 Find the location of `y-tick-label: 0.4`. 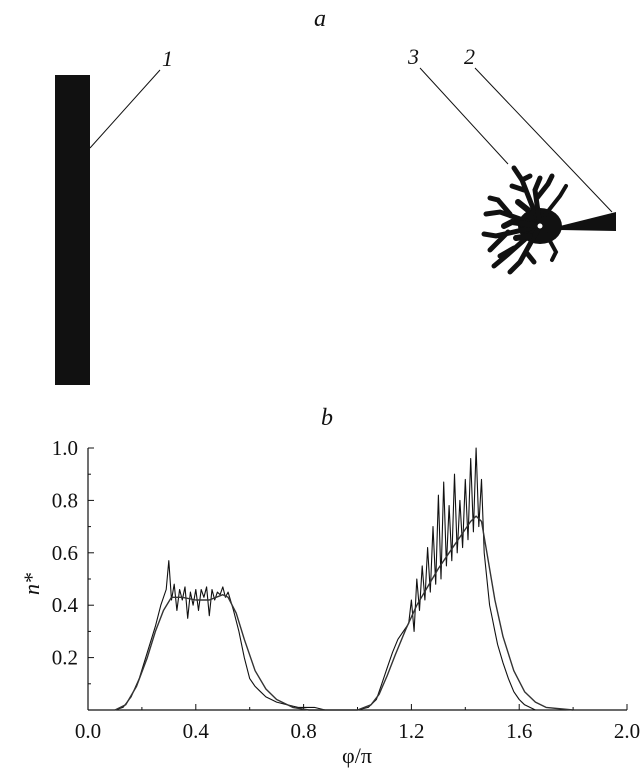

y-tick-label: 0.4 is located at coordinates (65, 605).